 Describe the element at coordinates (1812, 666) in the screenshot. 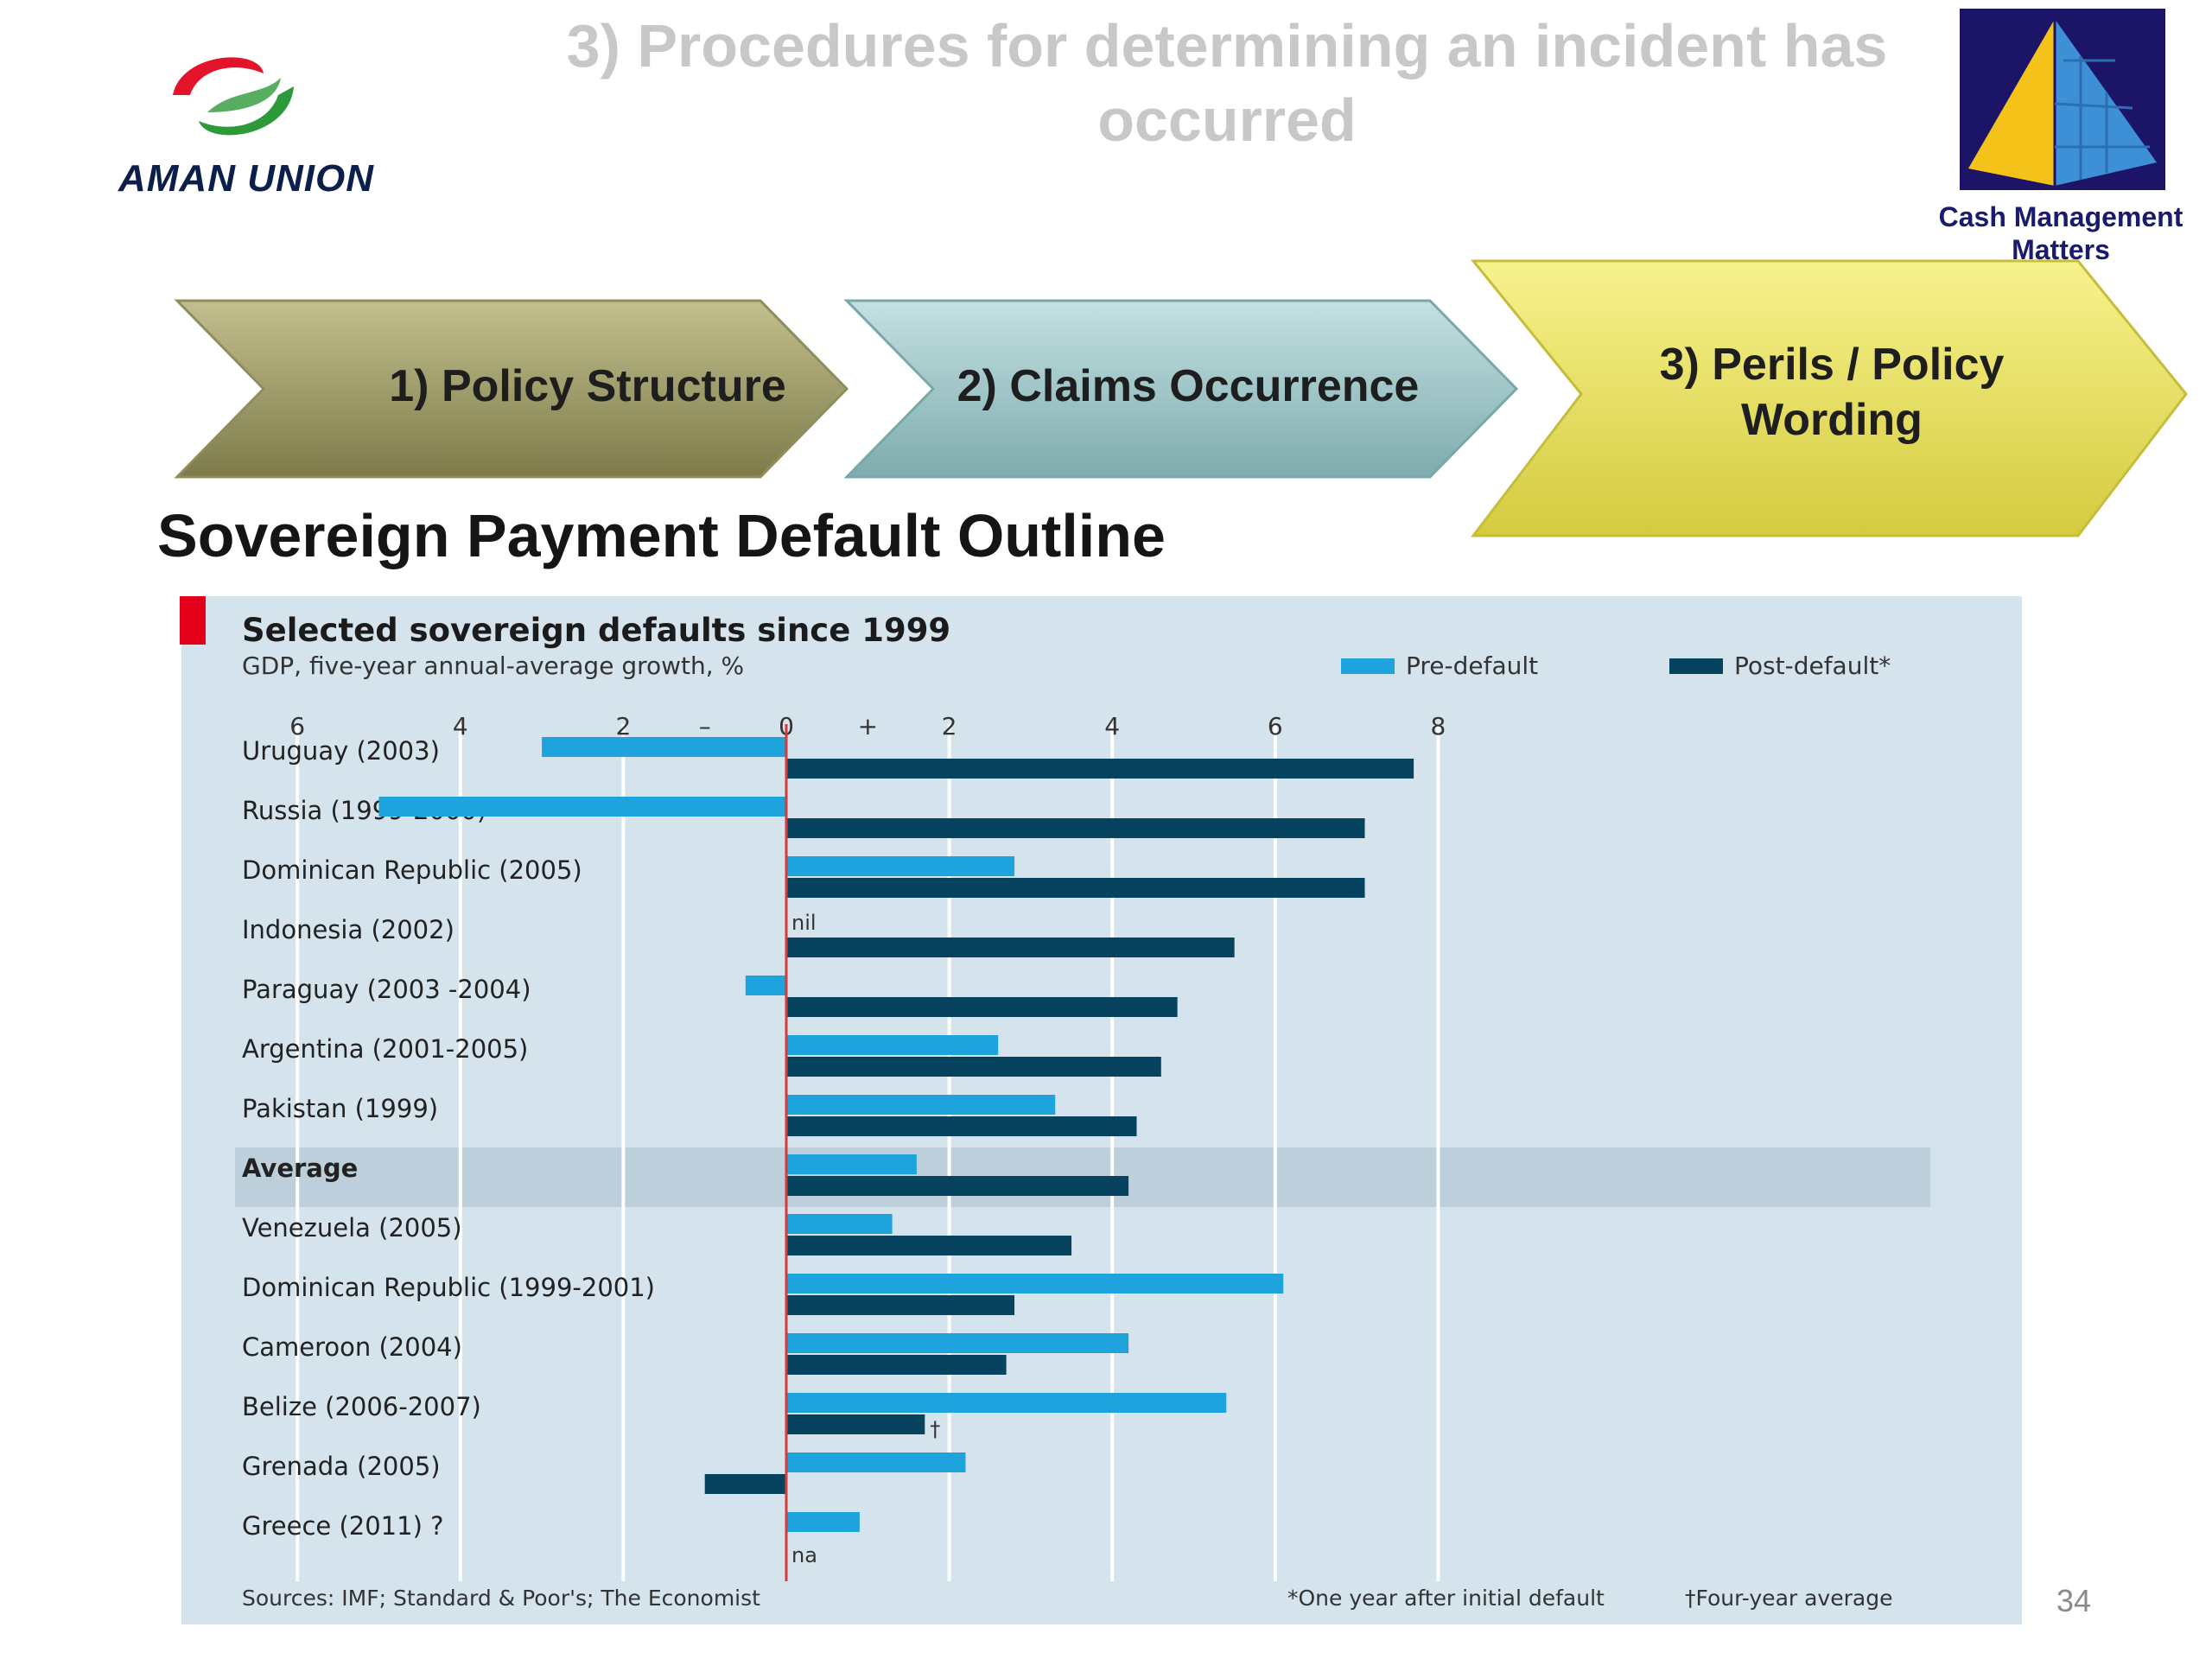

I see `legend-label-post-default: Post-default*` at that location.